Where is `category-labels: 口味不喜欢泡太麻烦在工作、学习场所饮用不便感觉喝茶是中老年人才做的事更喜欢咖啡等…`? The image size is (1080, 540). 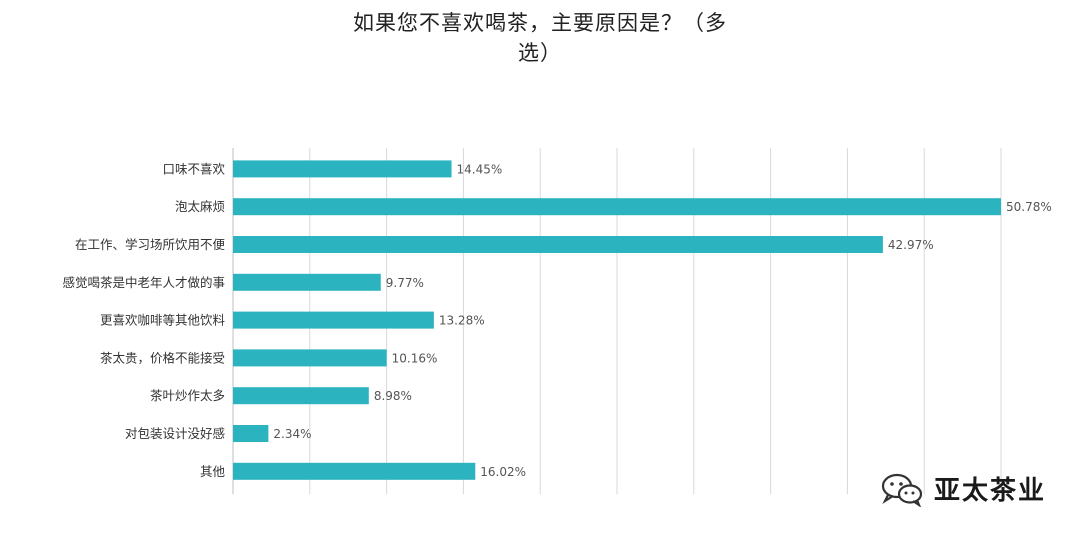 category-labels: 口味不喜欢泡太麻烦在工作、学习场所饮用不便感觉喝茶是中老年人才做的事更喜欢咖啡等… is located at coordinates (143, 319).